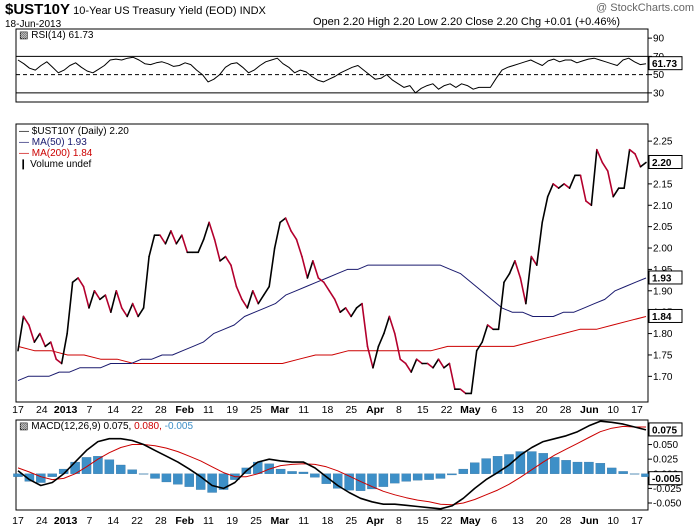 This screenshot has height=530, width=700. What do you see at coordinates (179, 426) in the screenshot?
I see `macd-legend-hist: -0.005` at bounding box center [179, 426].